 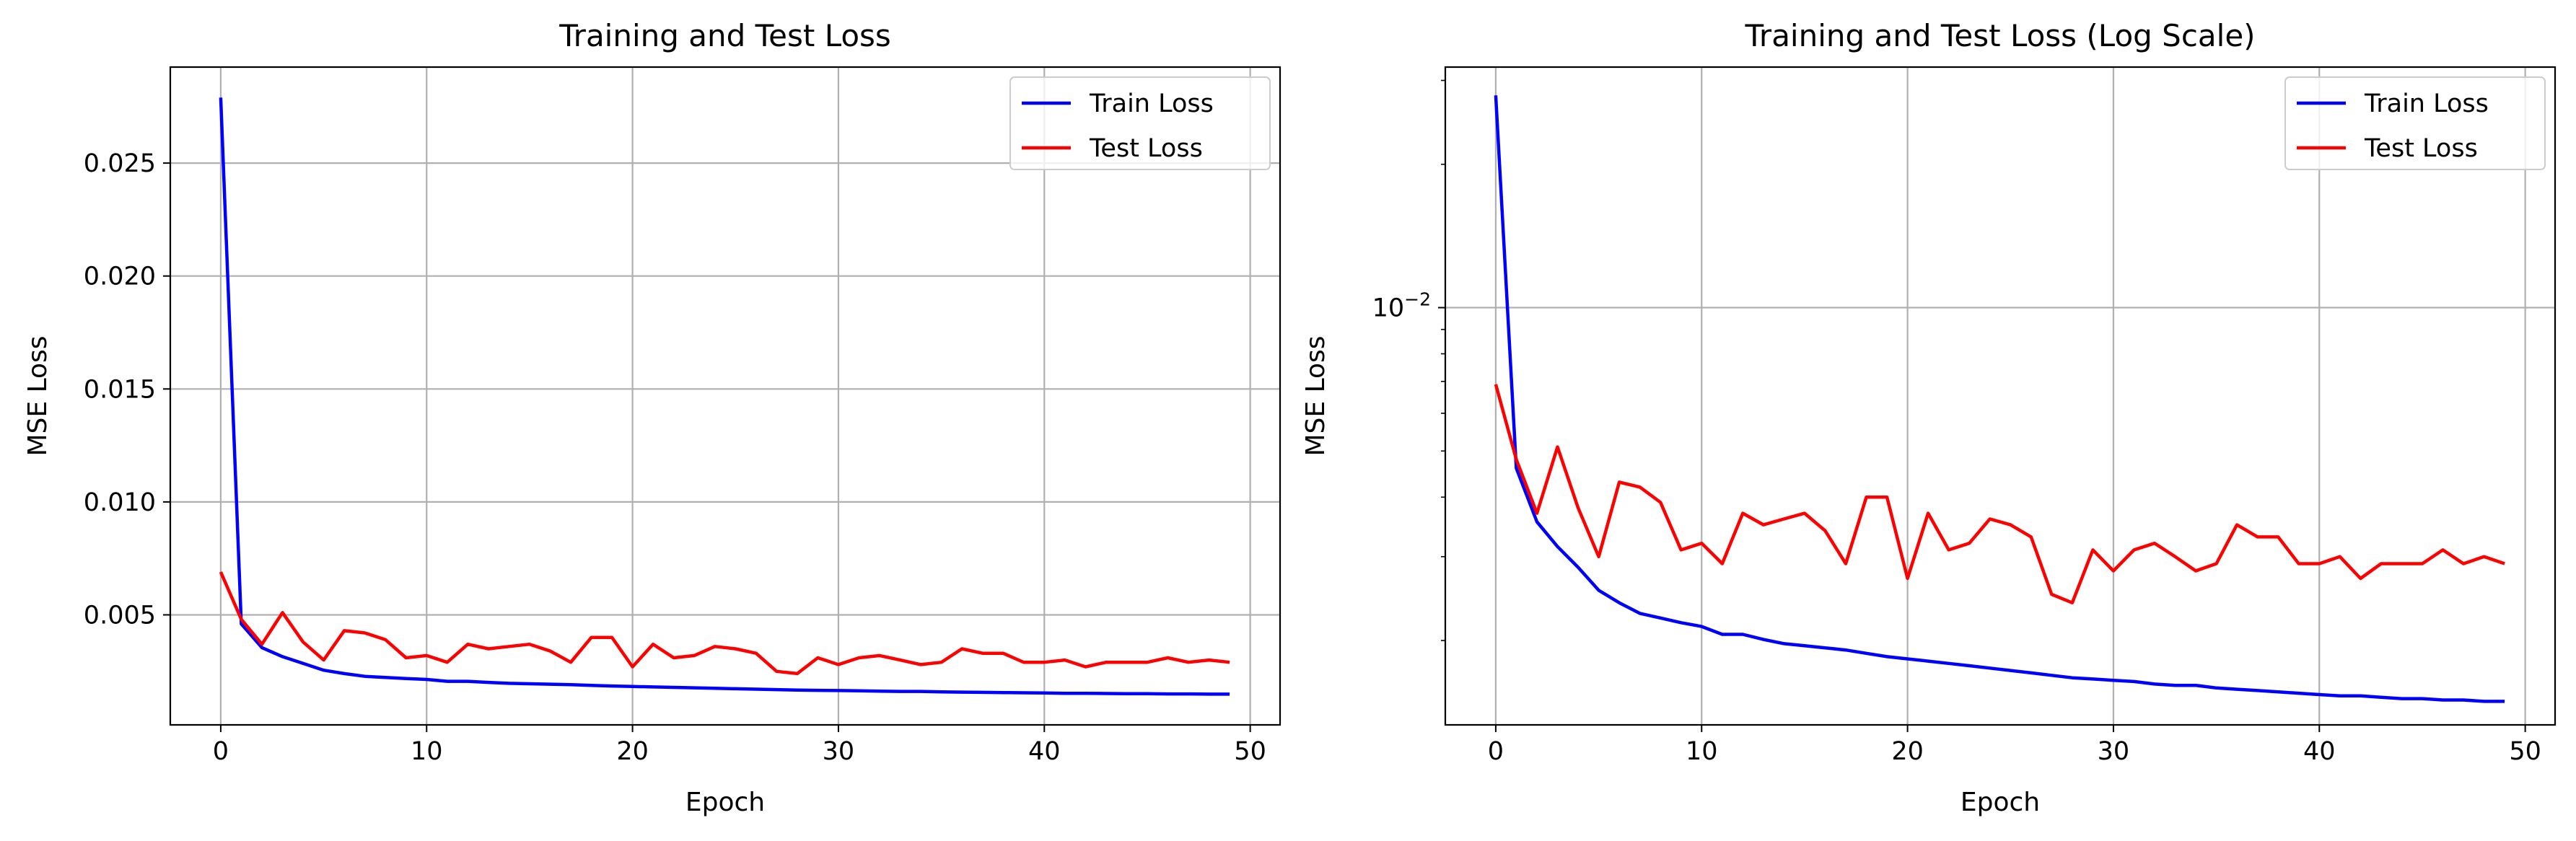 I want to click on y-tick-label: 0.025, so click(x=120, y=163).